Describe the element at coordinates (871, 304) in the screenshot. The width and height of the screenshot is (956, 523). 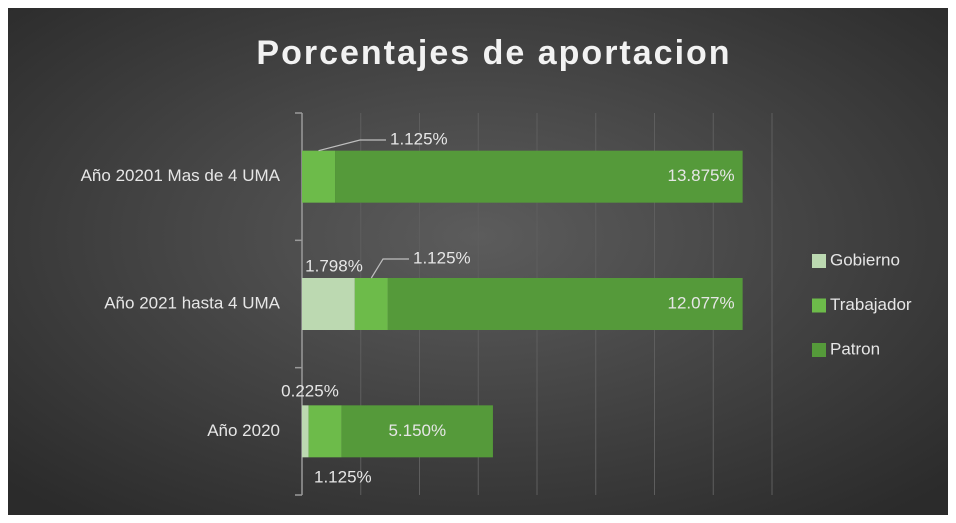
I see `legend-label: Trabajador` at that location.